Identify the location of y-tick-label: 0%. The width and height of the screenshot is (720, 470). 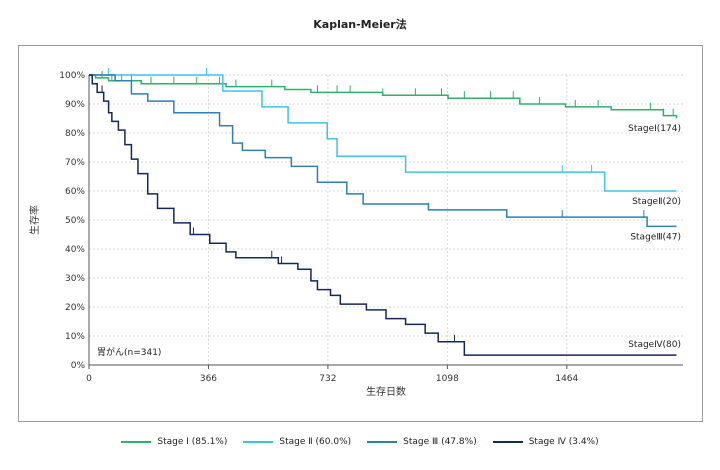
(78, 366).